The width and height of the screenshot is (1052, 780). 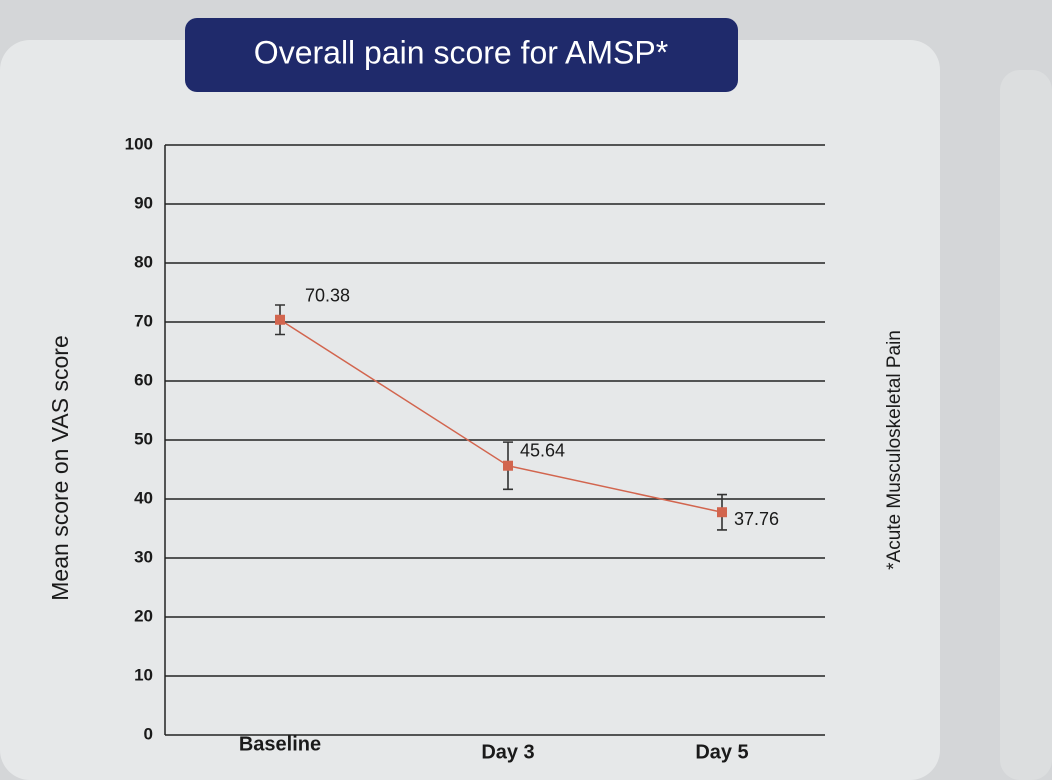 I want to click on footnote: *Acute Musculoskeletal Pain, so click(x=894, y=450).